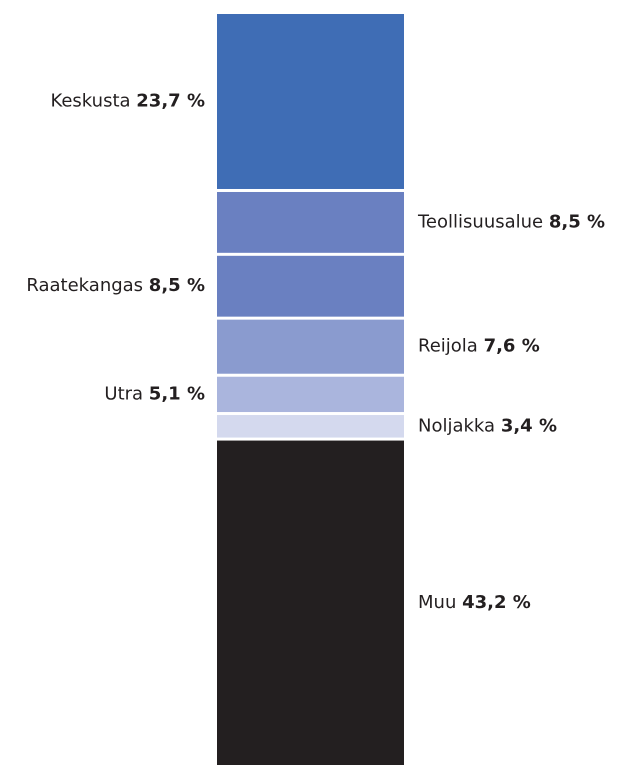  Describe the element at coordinates (456, 425) in the screenshot. I see `segment-name: Noljakka` at that location.